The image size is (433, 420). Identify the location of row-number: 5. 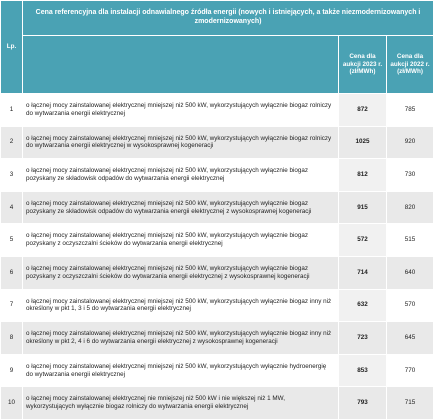
(11, 240).